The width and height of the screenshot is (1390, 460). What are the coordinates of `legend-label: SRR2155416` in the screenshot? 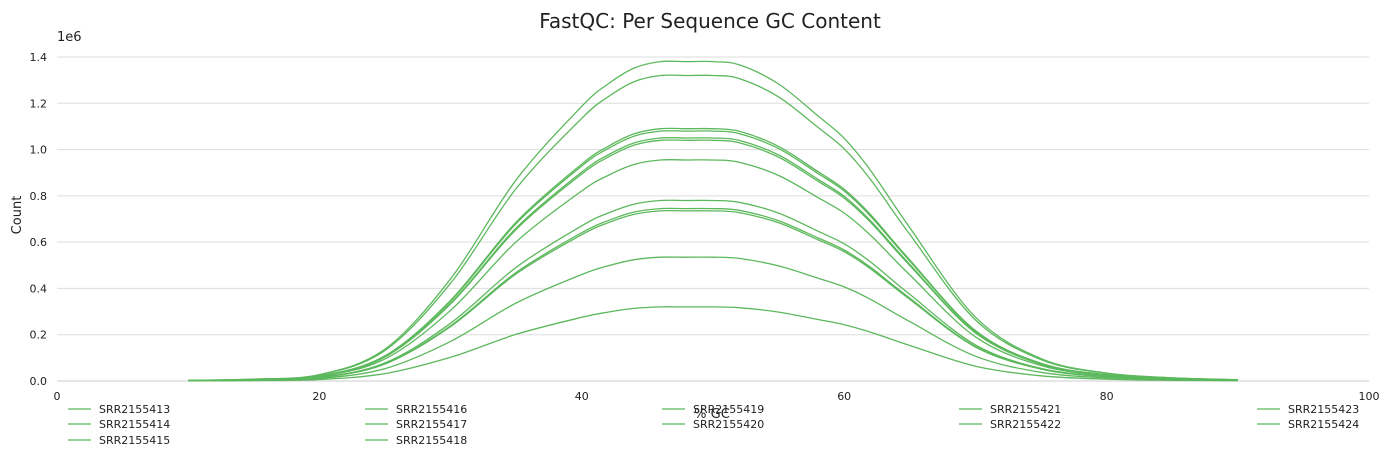 It's located at (431, 409).